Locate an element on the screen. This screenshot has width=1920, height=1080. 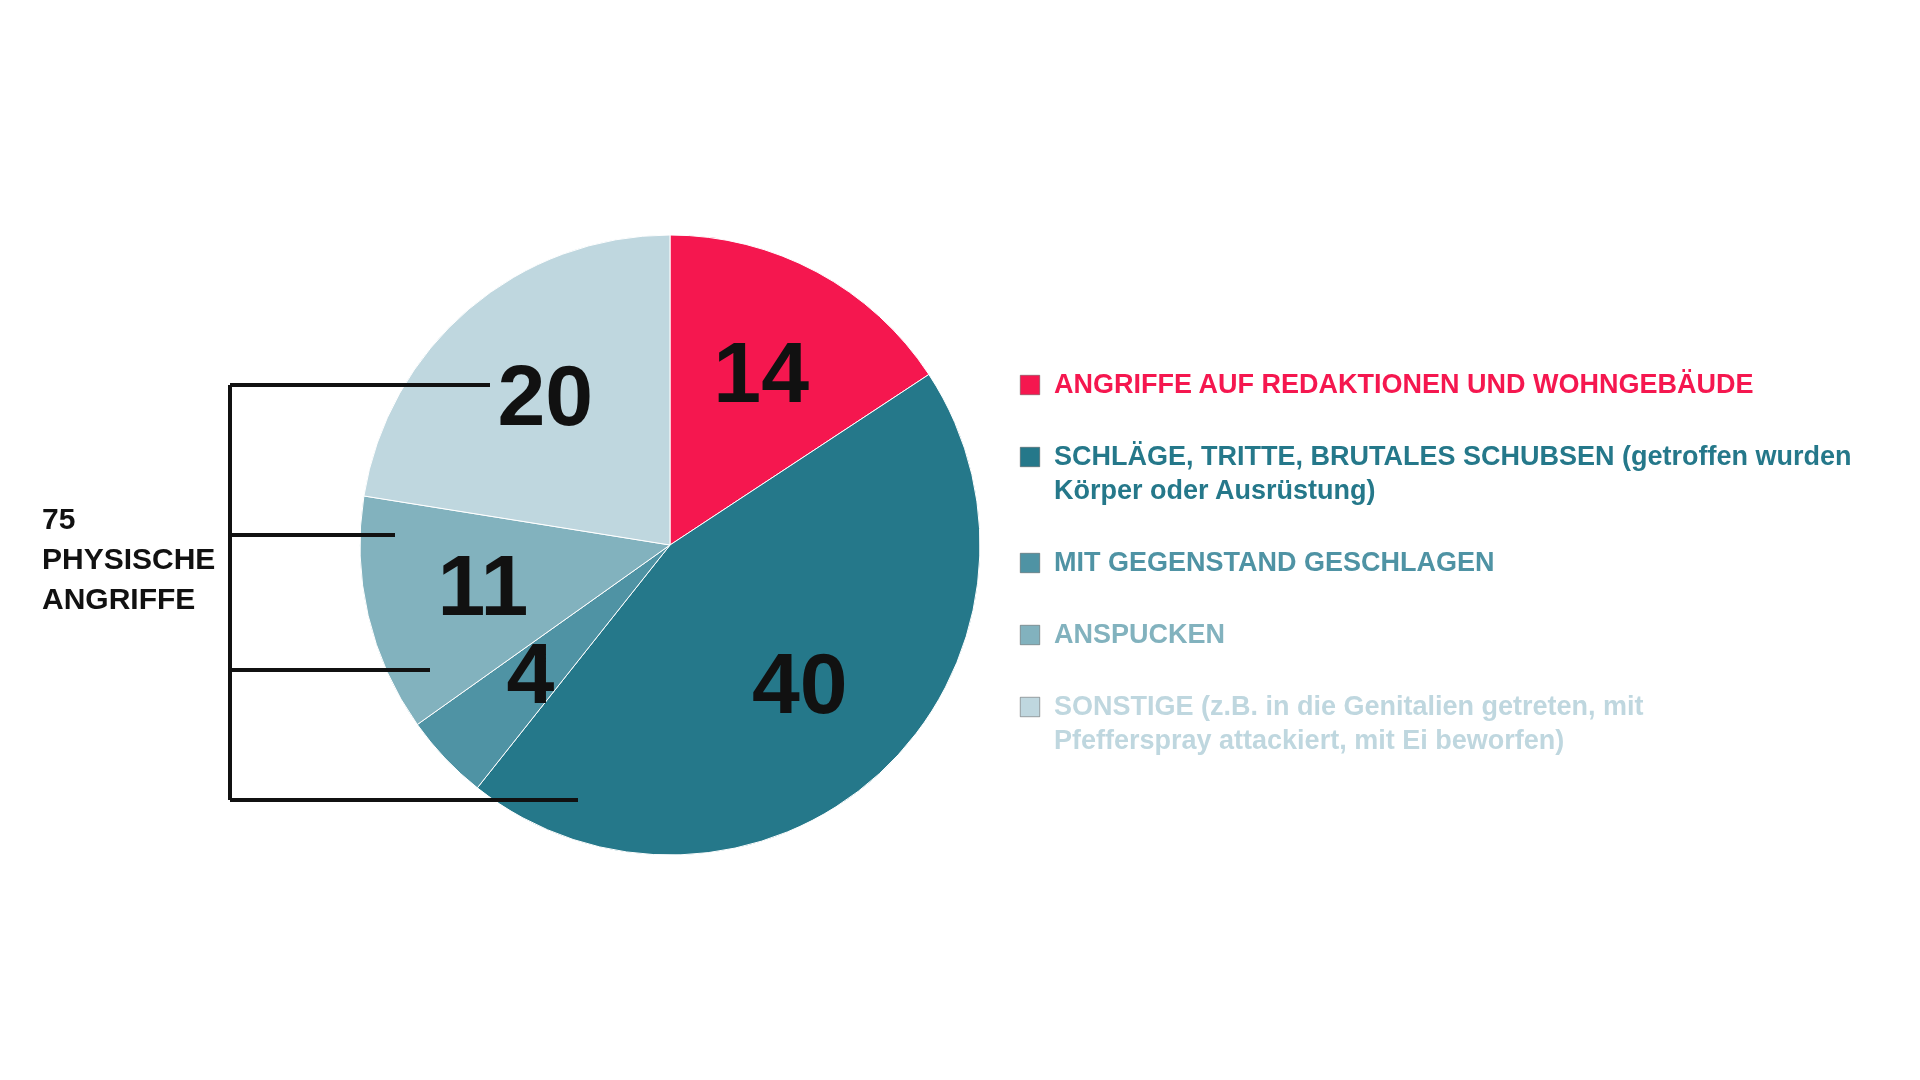
legend-label: MIT GEGENSTAND GESCHLAGEN is located at coordinates (1274, 562).